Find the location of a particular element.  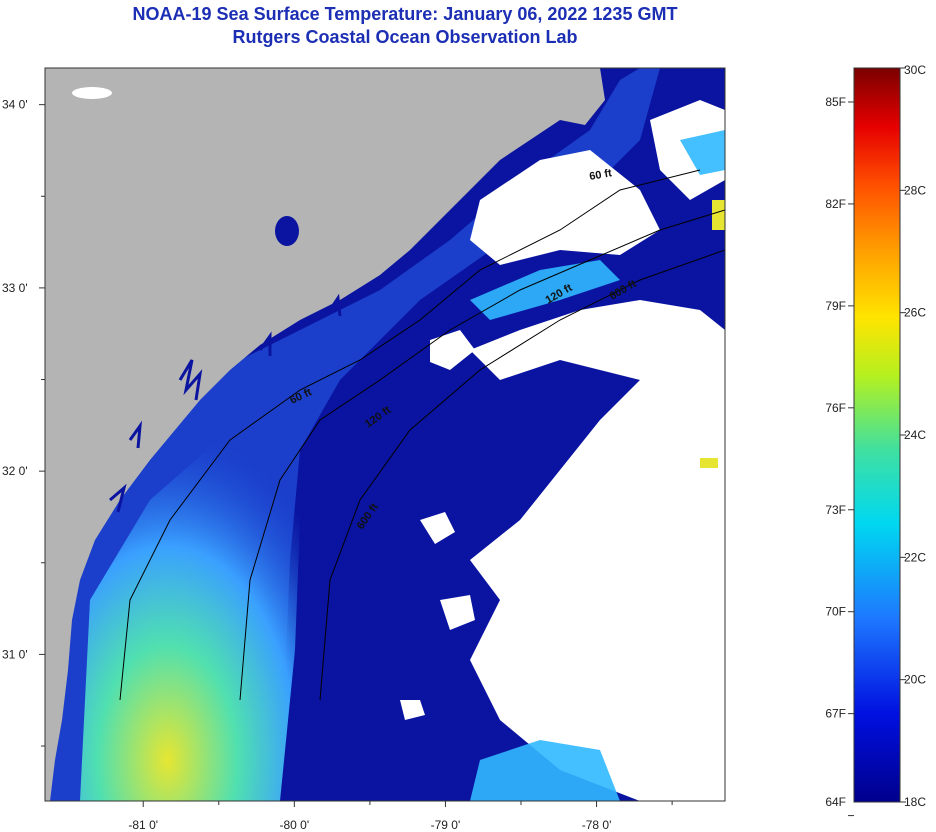

color-scale-bar is located at coordinates (877, 435).